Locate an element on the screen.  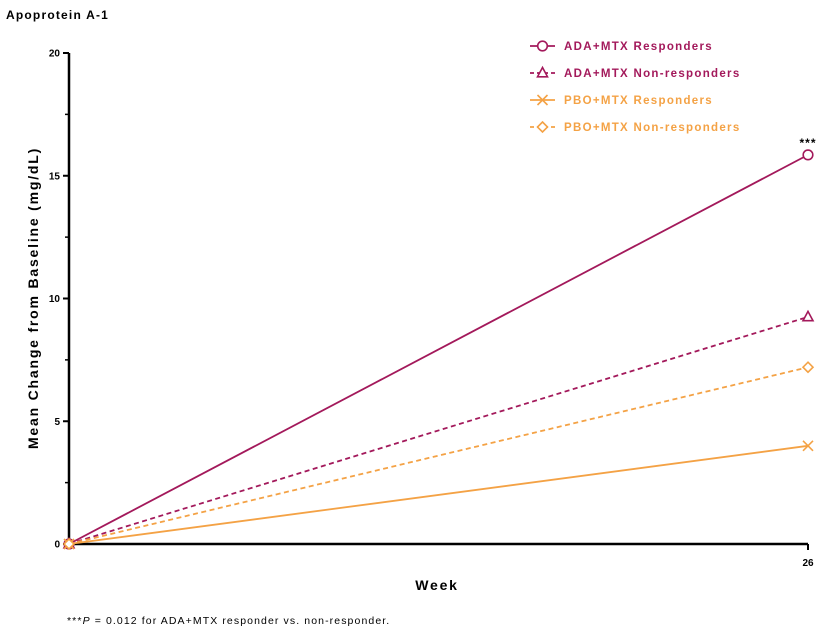
legend-item-2: ADA+MTX Non-responders is located at coordinates (635, 72).